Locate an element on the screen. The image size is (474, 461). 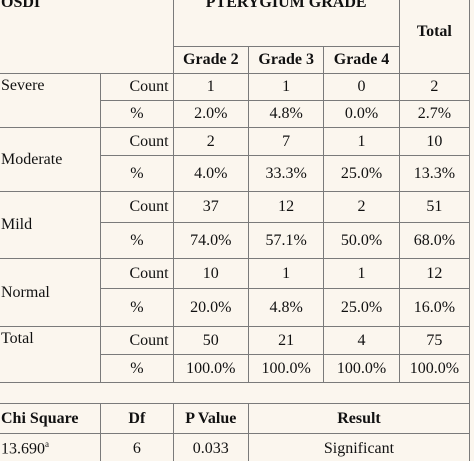
table-cell: 4.0% is located at coordinates (210, 173).